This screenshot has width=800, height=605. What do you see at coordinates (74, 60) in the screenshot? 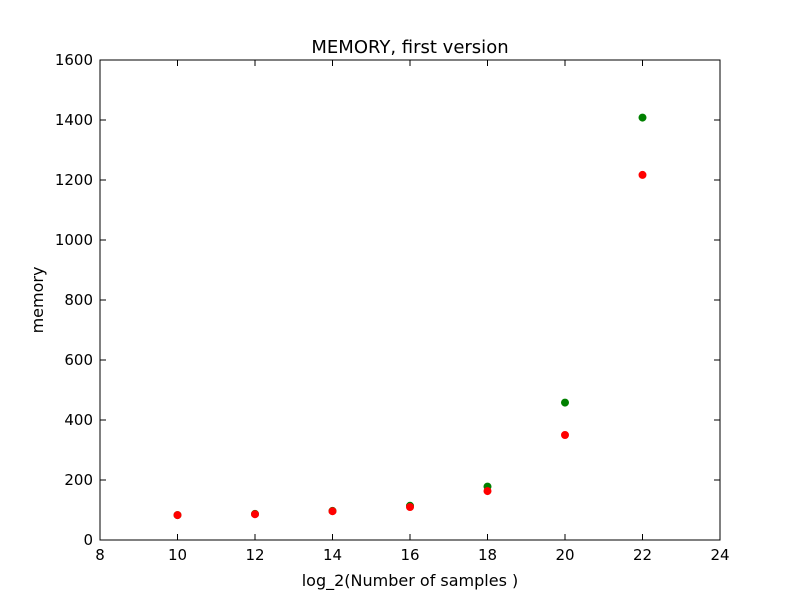
I see `y-tick-label: 1600` at bounding box center [74, 60].